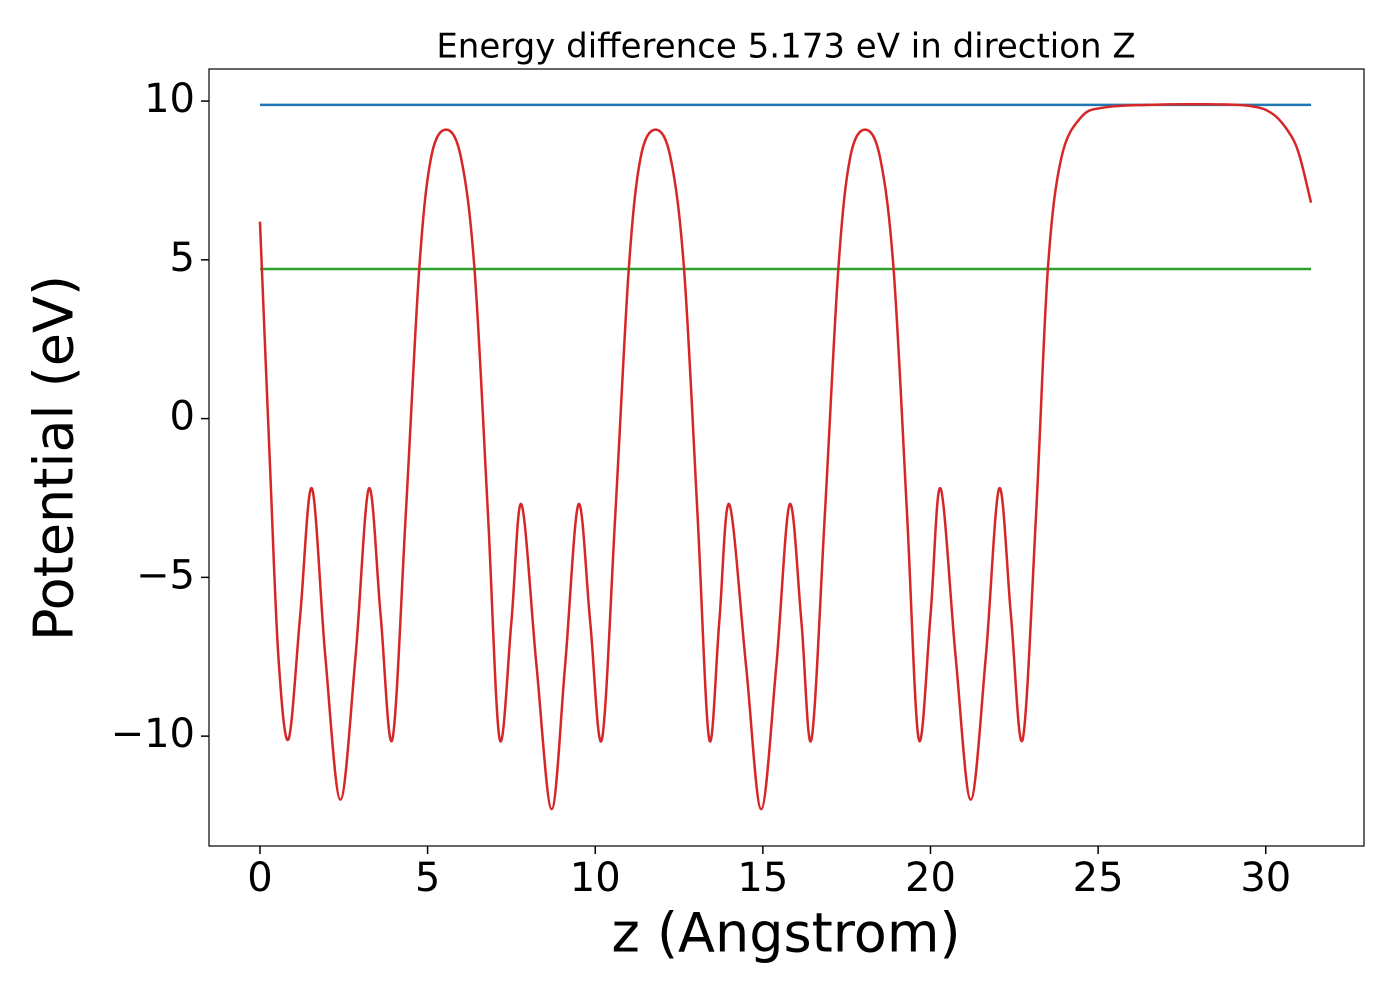 The height and width of the screenshot is (1000, 1400). I want to click on x-tick-label: 0, so click(259, 878).